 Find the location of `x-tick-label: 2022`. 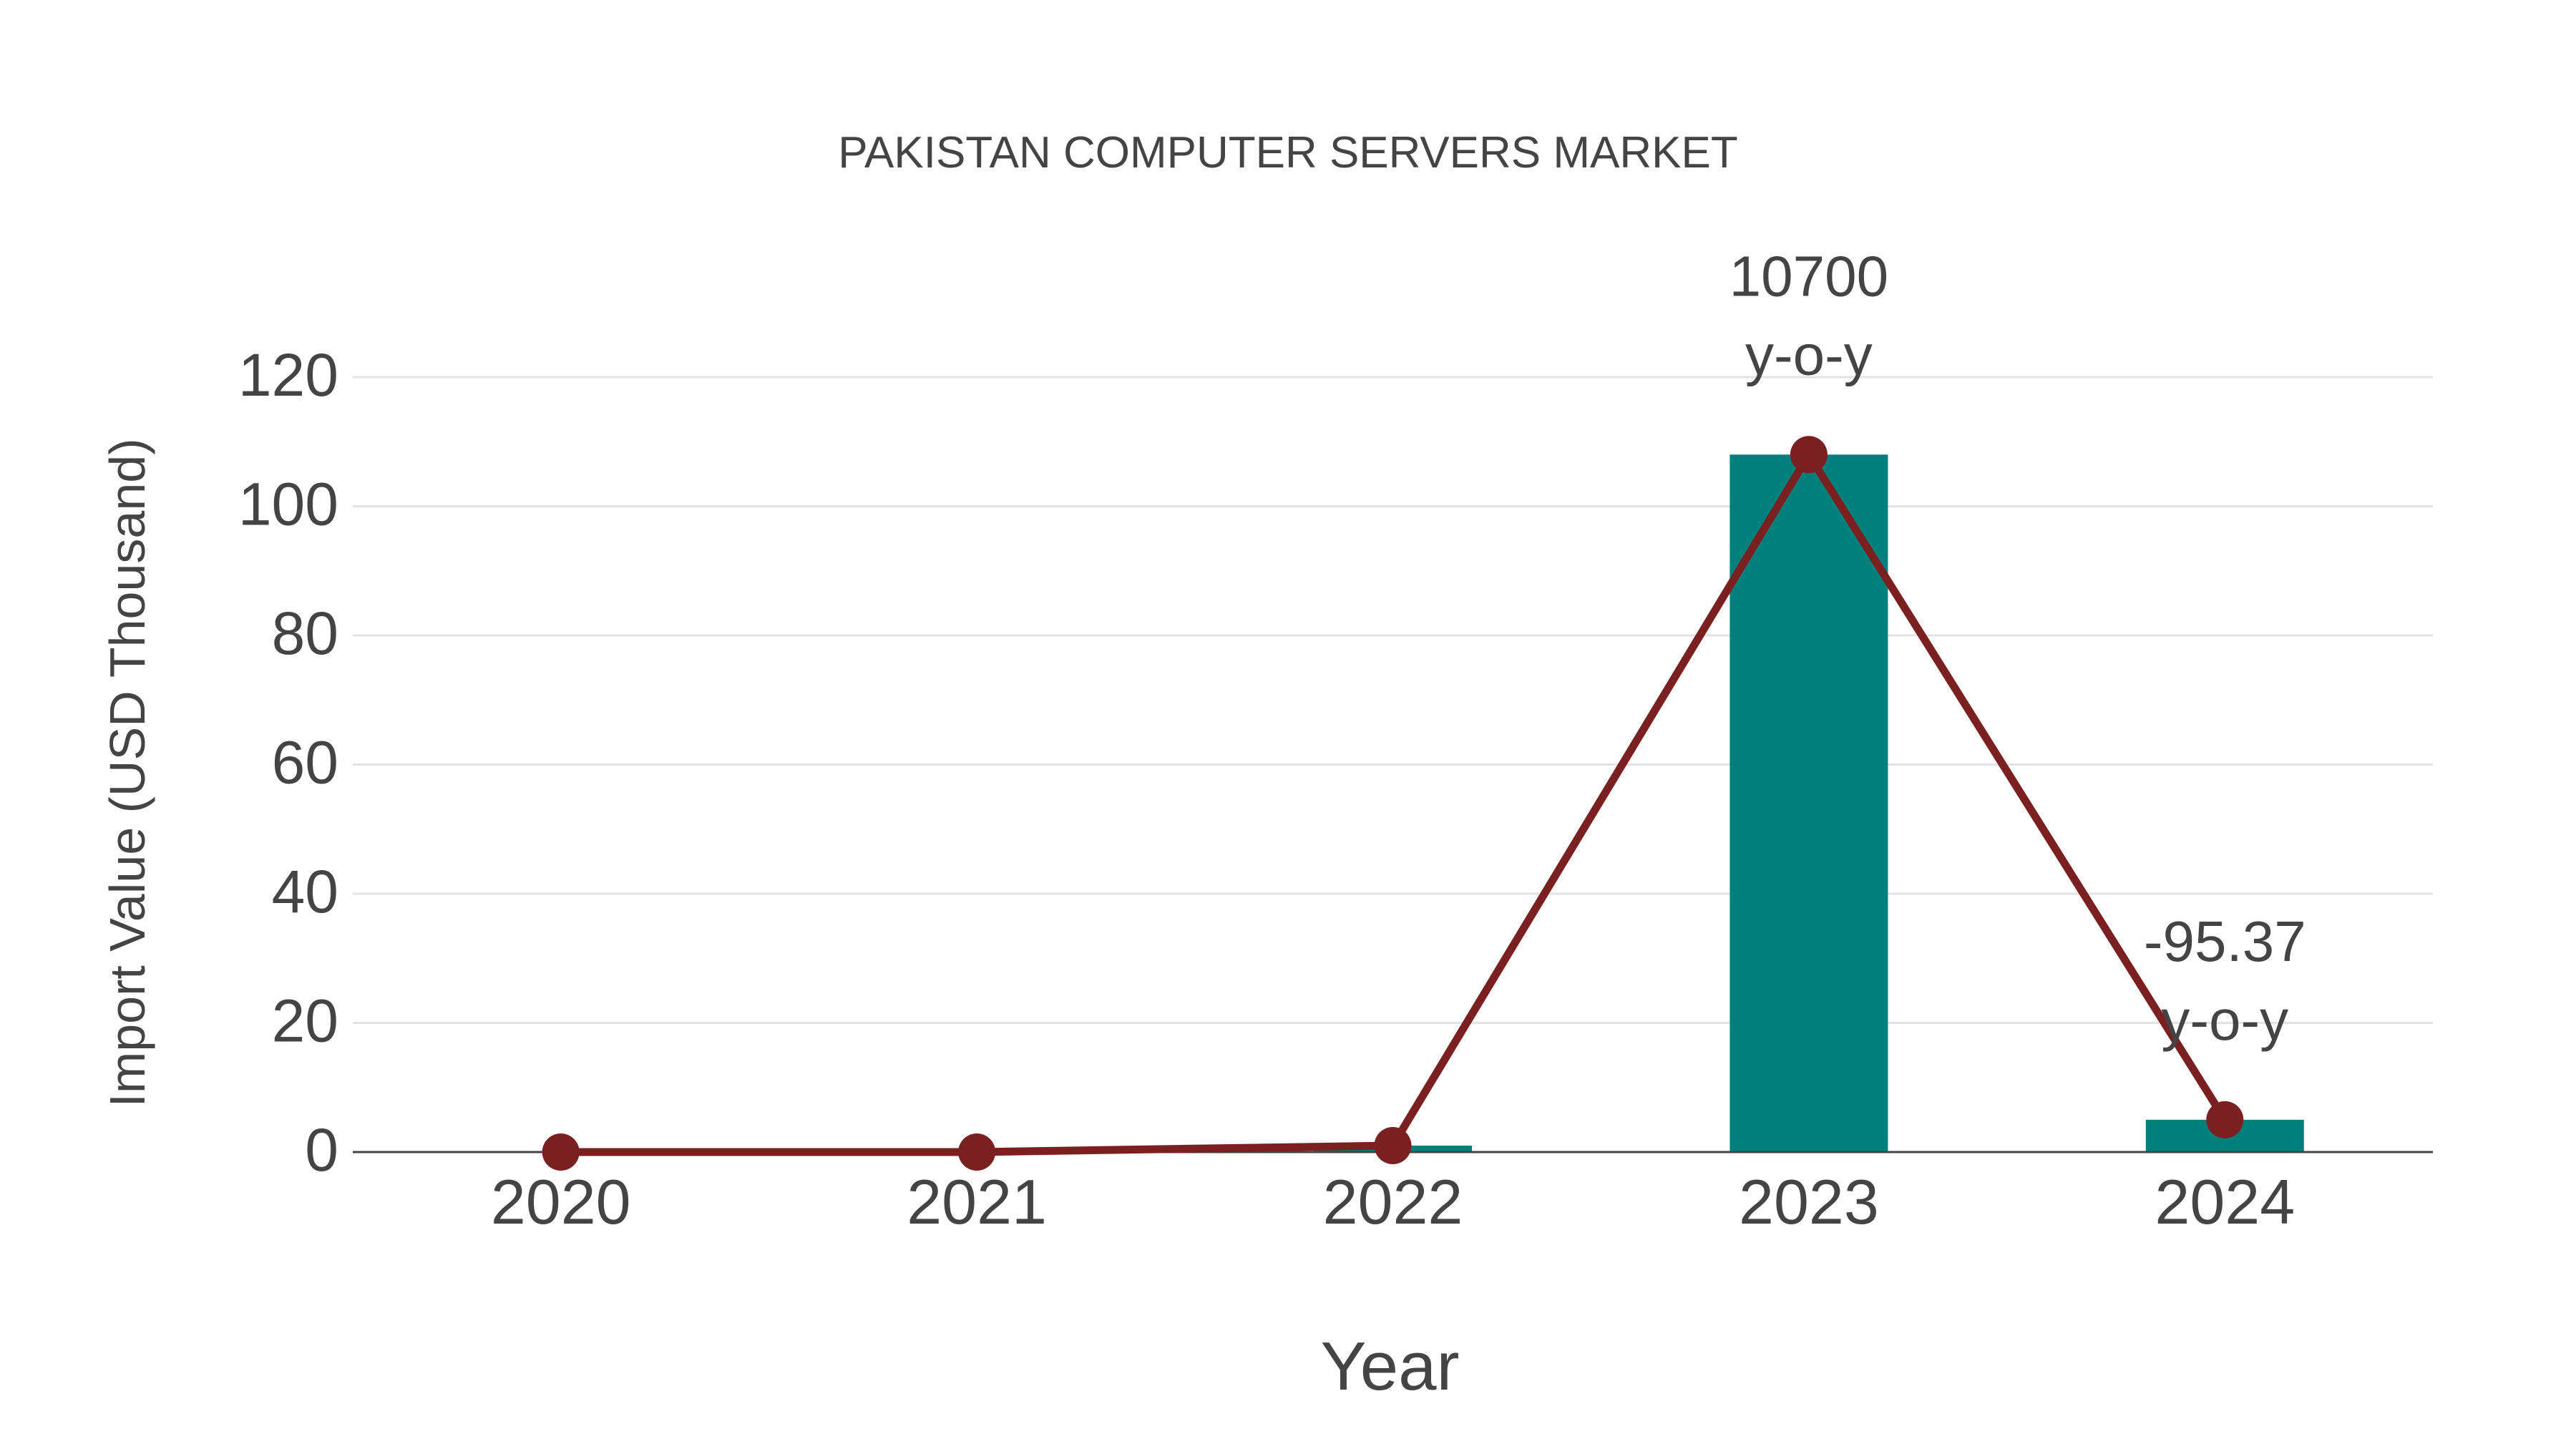

x-tick-label: 2022 is located at coordinates (1393, 1201).